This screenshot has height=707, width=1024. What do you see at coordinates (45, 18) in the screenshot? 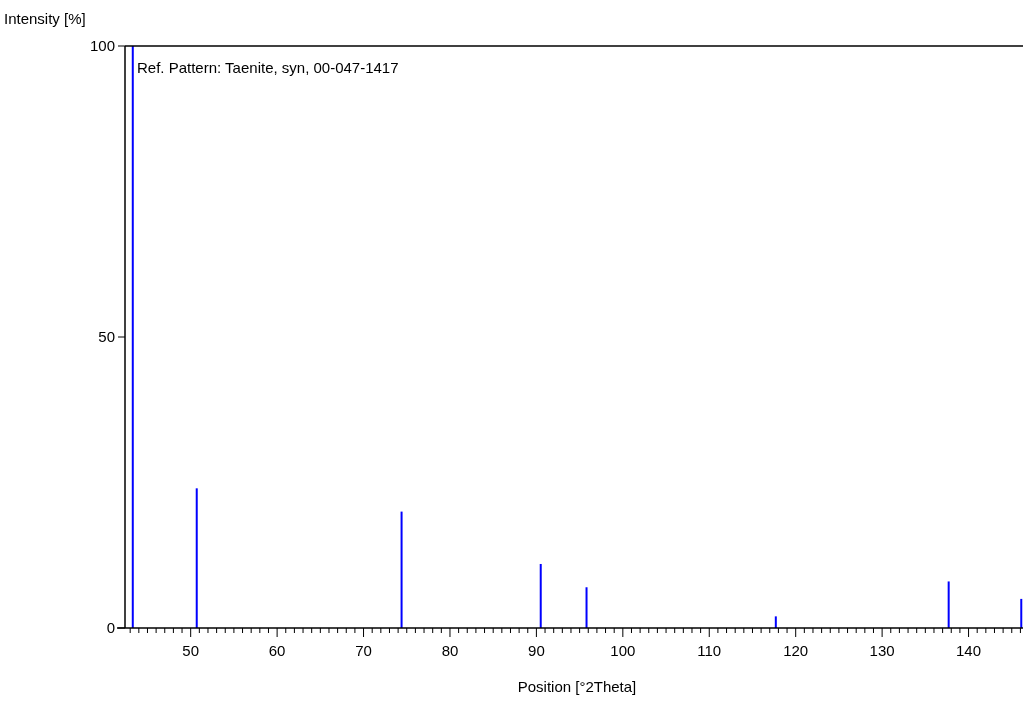
I see `y-axis-title: Intensity [%]` at bounding box center [45, 18].